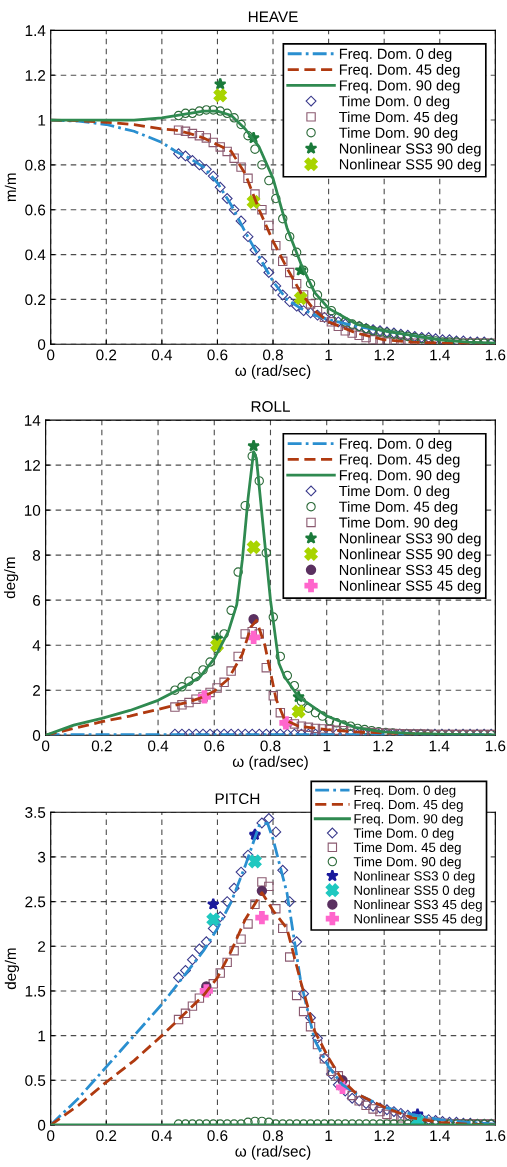  Describe the element at coordinates (32, 465) in the screenshot. I see `y-tick-label: 12` at that location.